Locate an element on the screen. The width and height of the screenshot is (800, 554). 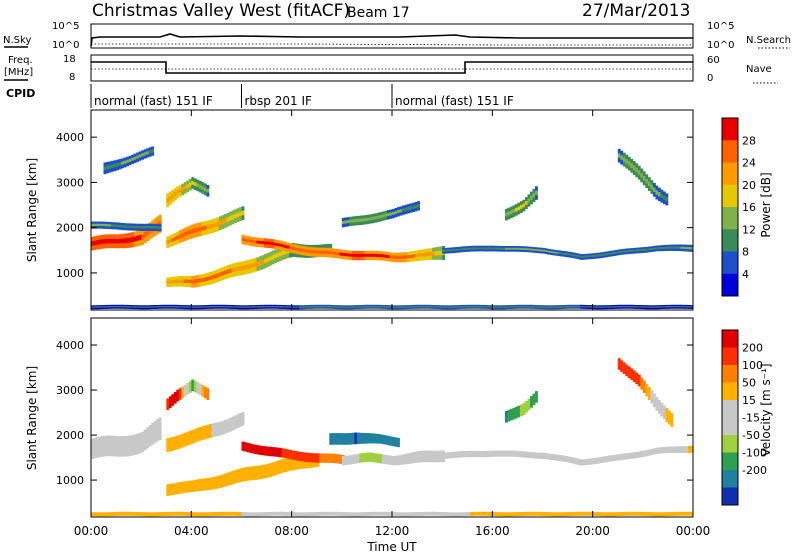
colorbar-tick-label: 15 is located at coordinates (749, 400).